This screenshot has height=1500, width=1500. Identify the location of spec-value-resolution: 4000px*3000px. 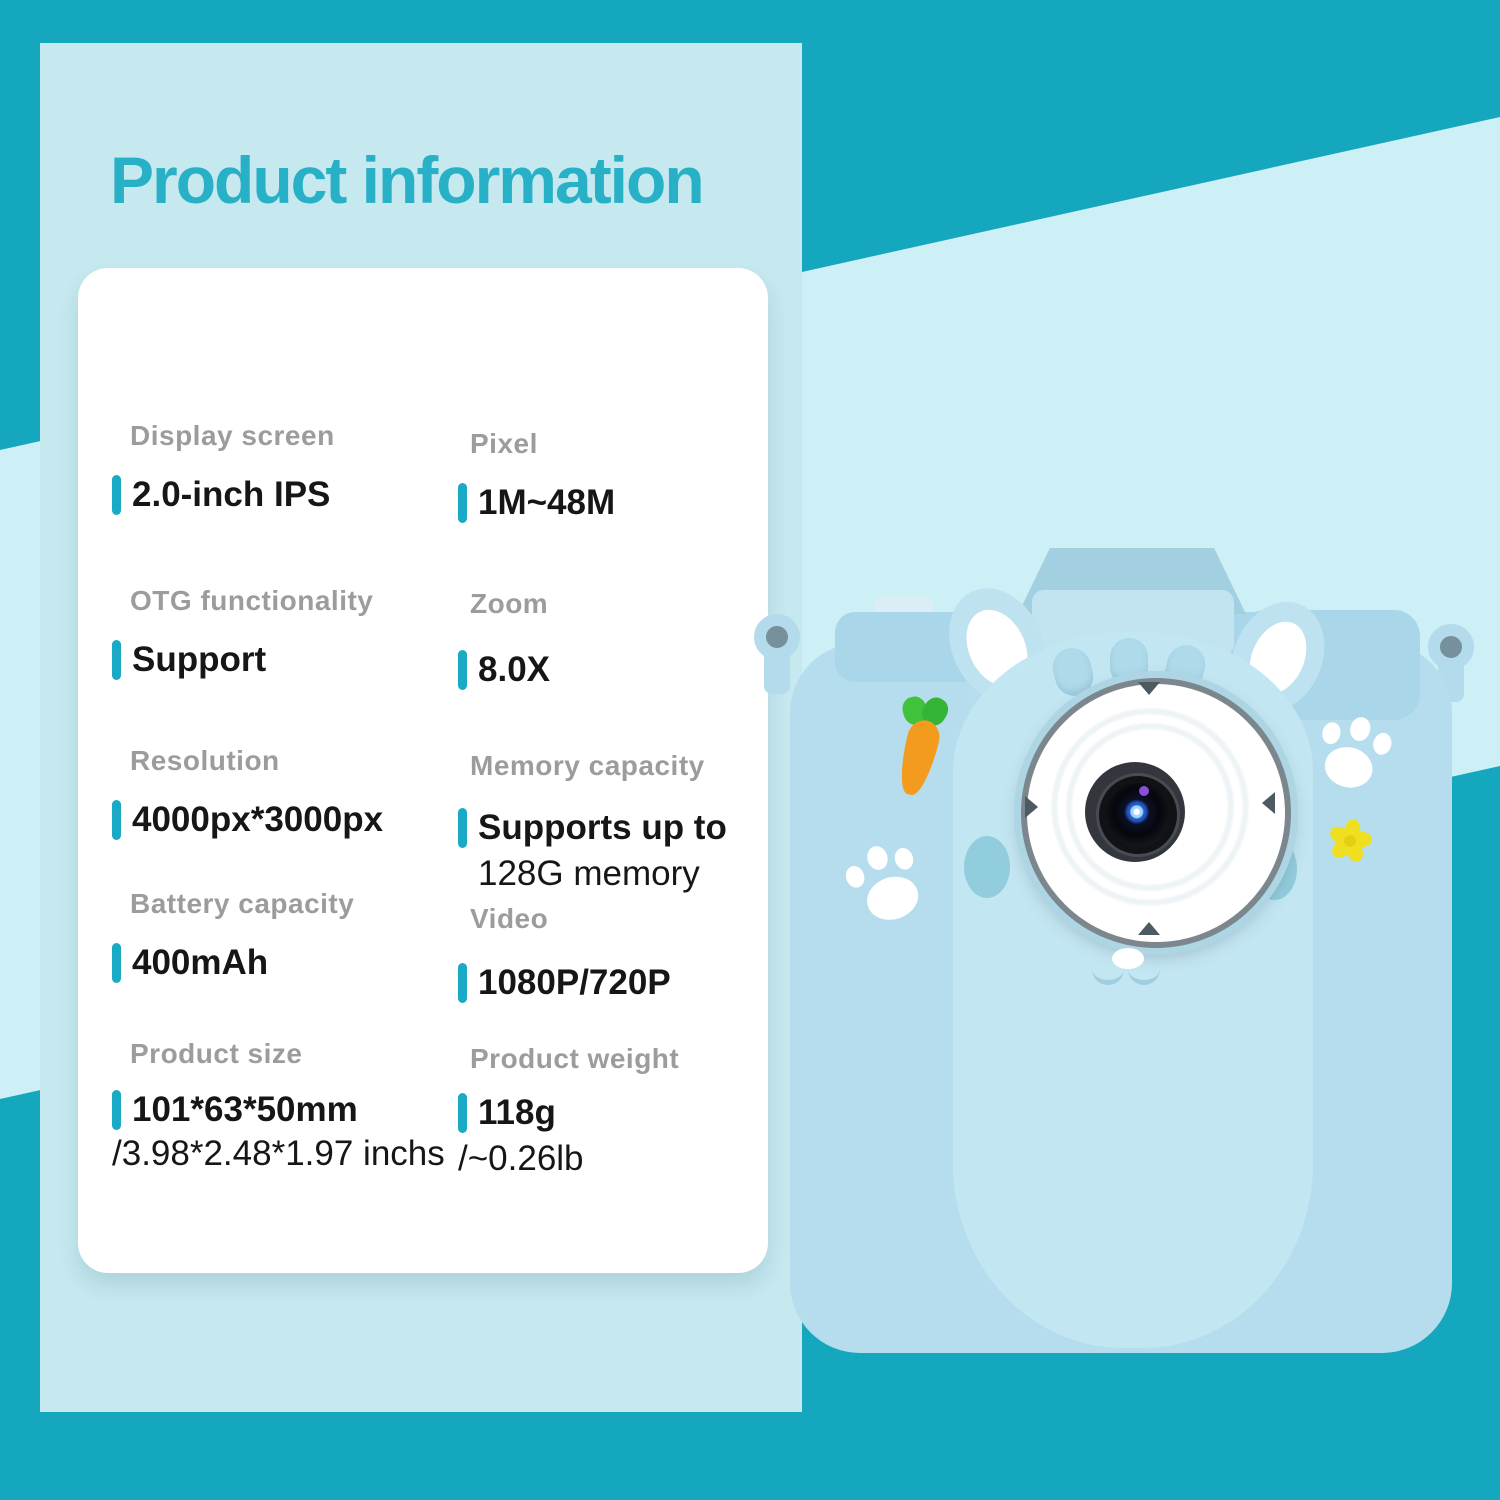
(247, 820).